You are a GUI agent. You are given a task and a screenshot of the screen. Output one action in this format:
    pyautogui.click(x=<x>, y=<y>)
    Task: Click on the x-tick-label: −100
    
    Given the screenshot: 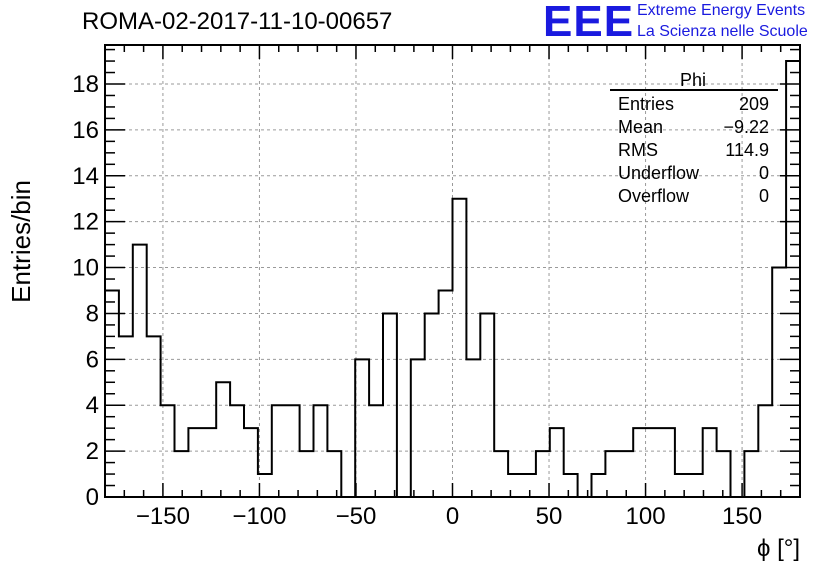 What is the action you would take?
    pyautogui.click(x=259, y=516)
    